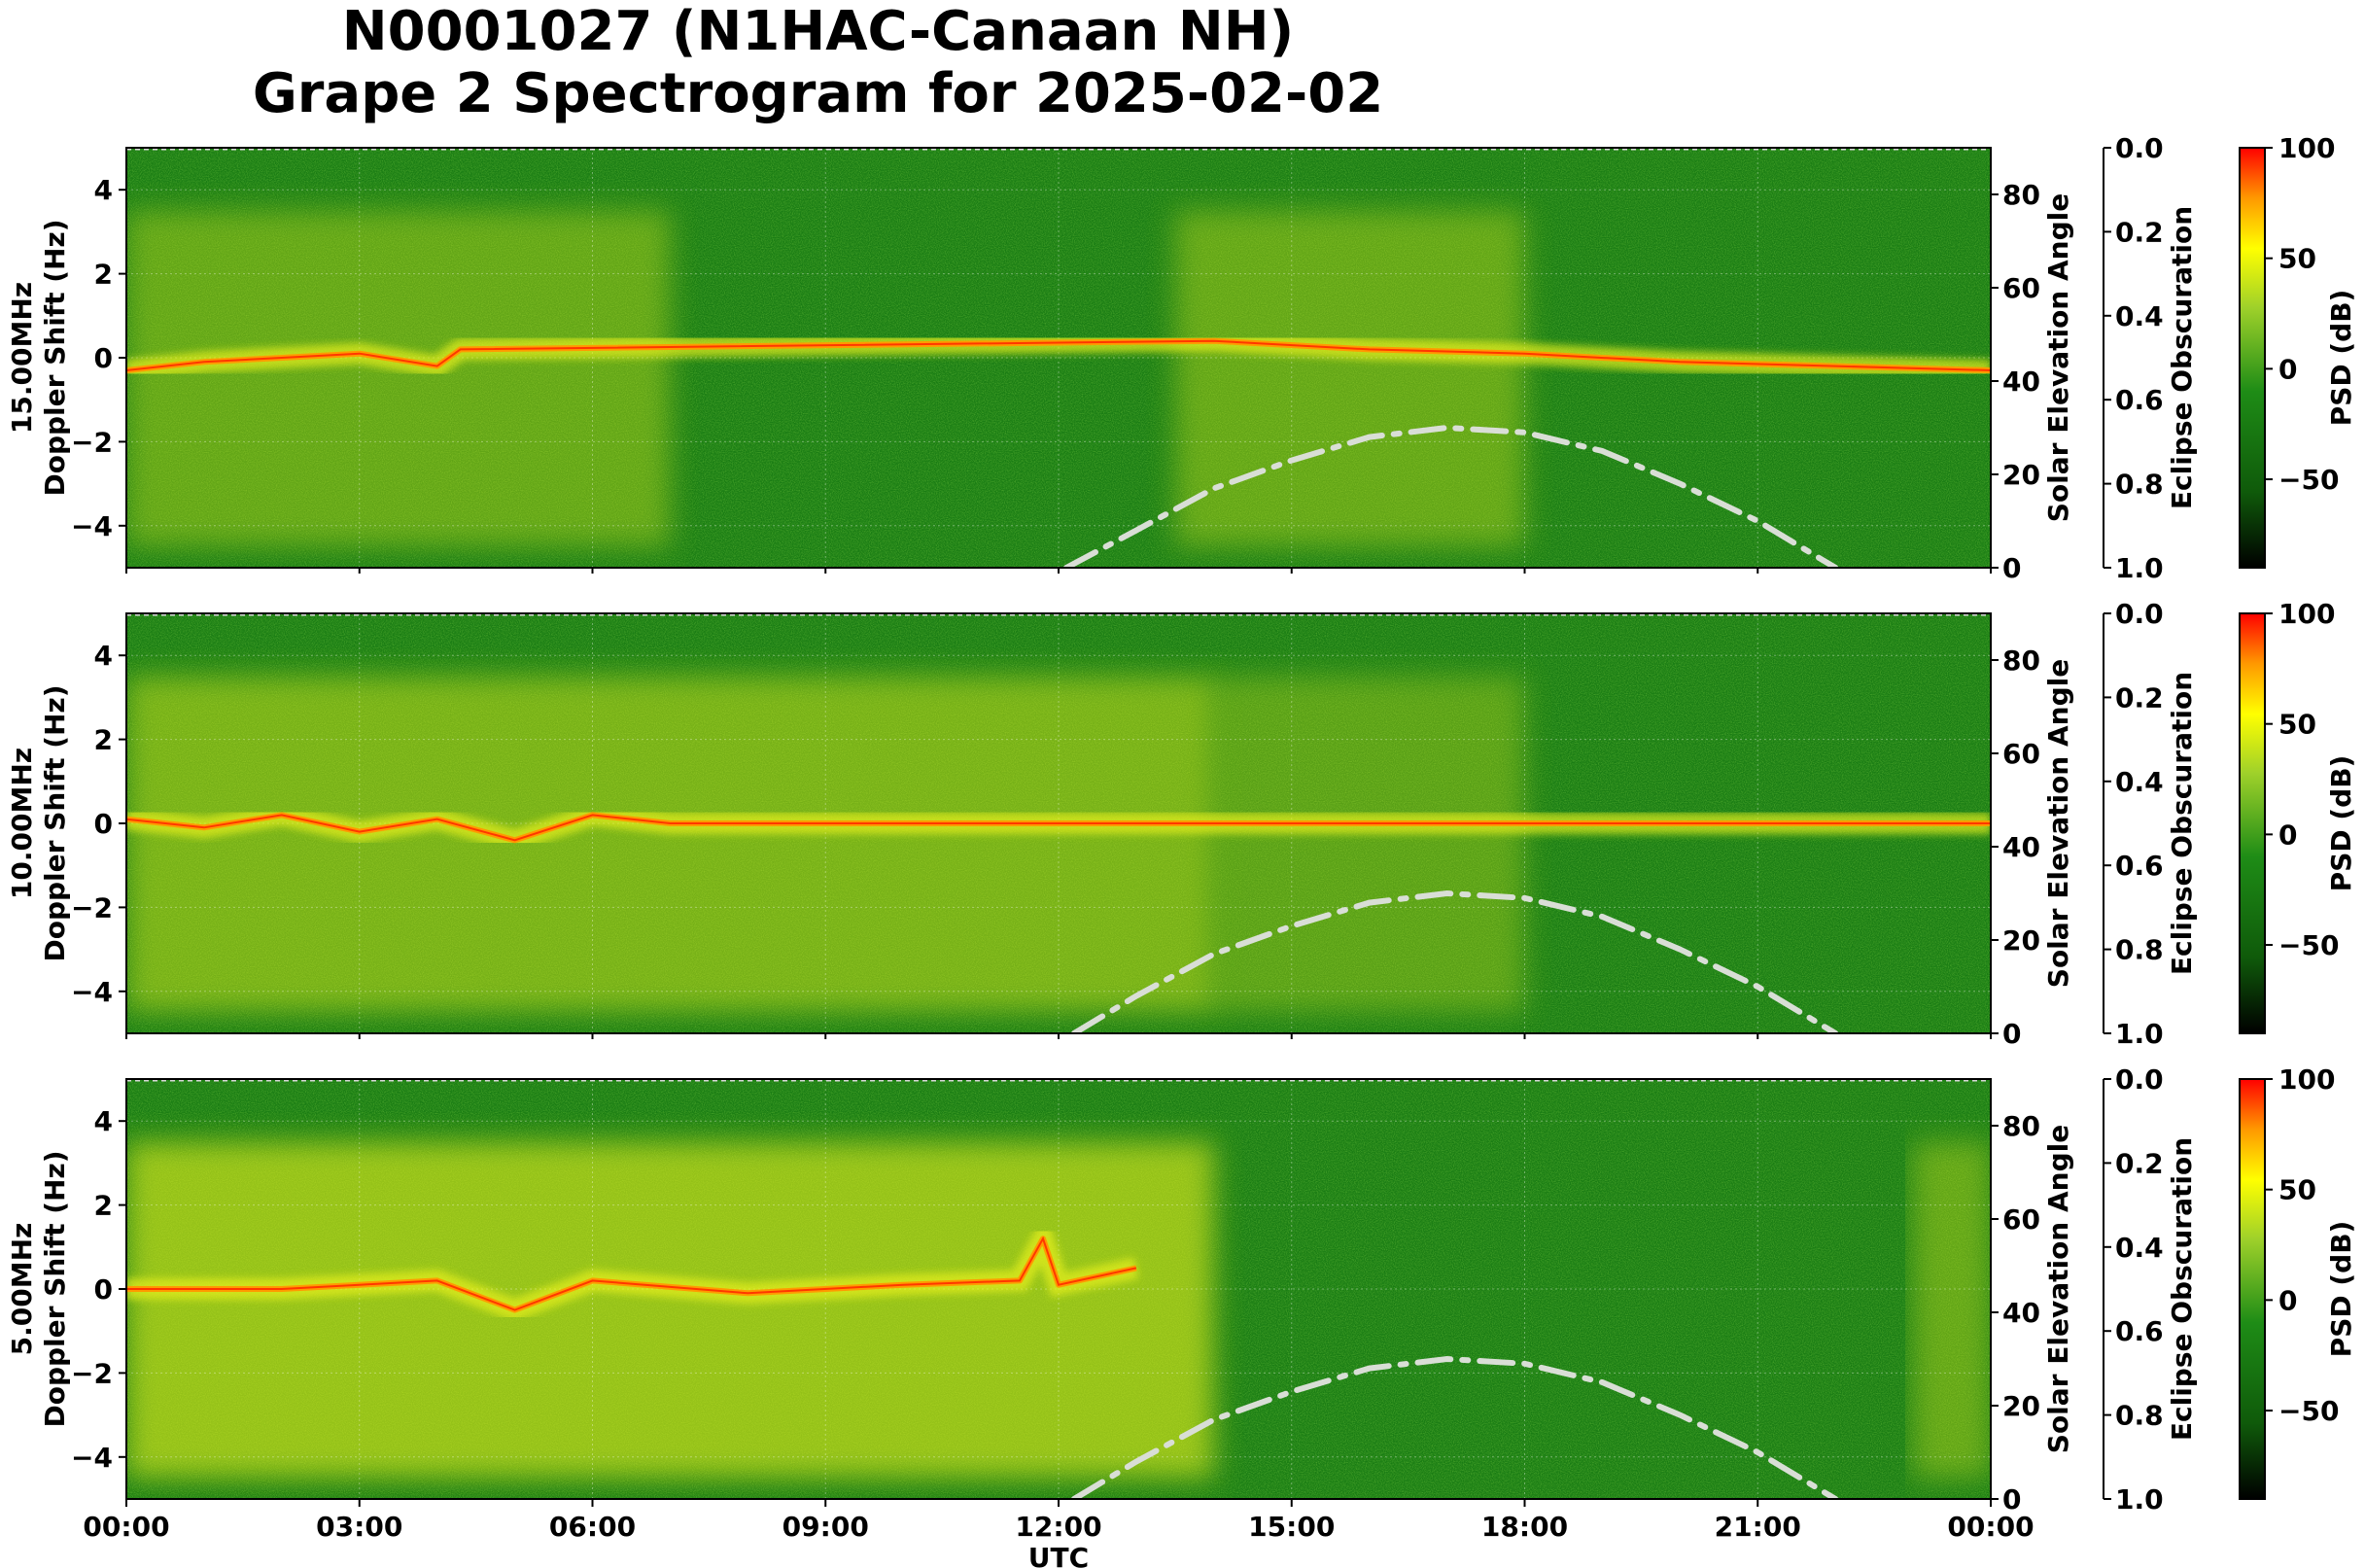  I want to click on y3-tick-label: 1.0, so click(2139, 1034).